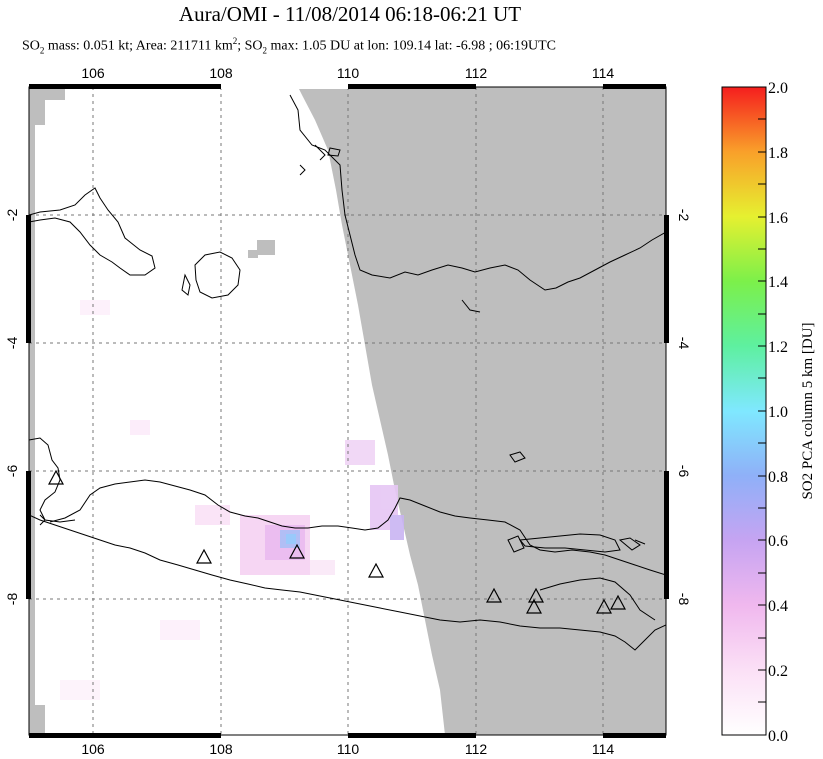 This screenshot has width=823, height=759. What do you see at coordinates (603, 73) in the screenshot?
I see `lon-label-top: 114` at bounding box center [603, 73].